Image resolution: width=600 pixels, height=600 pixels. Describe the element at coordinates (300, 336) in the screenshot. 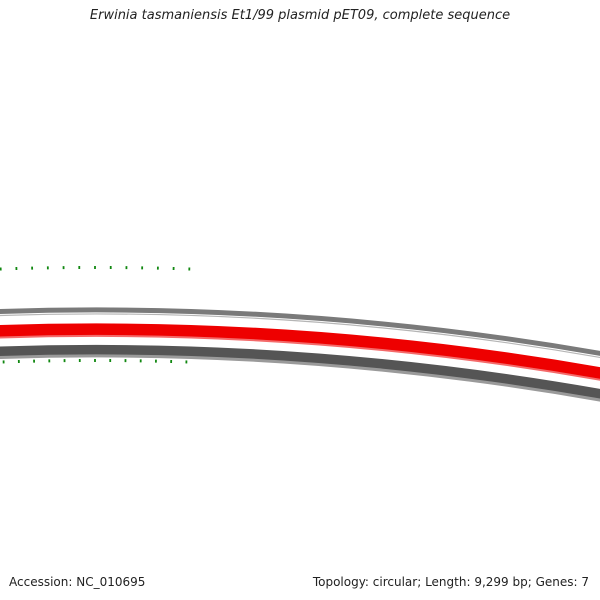

I see `forward-strand-highlight` at that location.